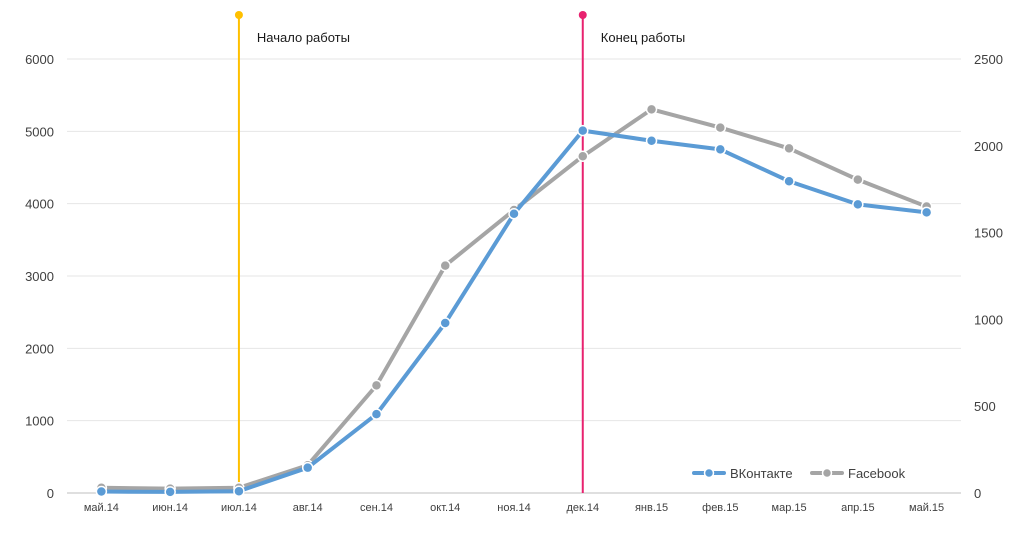 The height and width of the screenshot is (538, 1030). What do you see at coordinates (988, 319) in the screenshot?
I see `y-right-tick-label: 1000` at bounding box center [988, 319].